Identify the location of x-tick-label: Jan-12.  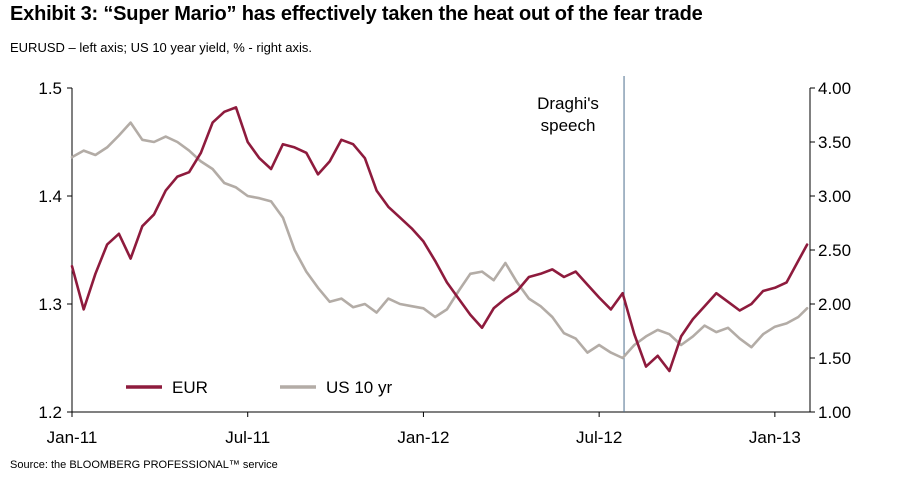
(423, 437).